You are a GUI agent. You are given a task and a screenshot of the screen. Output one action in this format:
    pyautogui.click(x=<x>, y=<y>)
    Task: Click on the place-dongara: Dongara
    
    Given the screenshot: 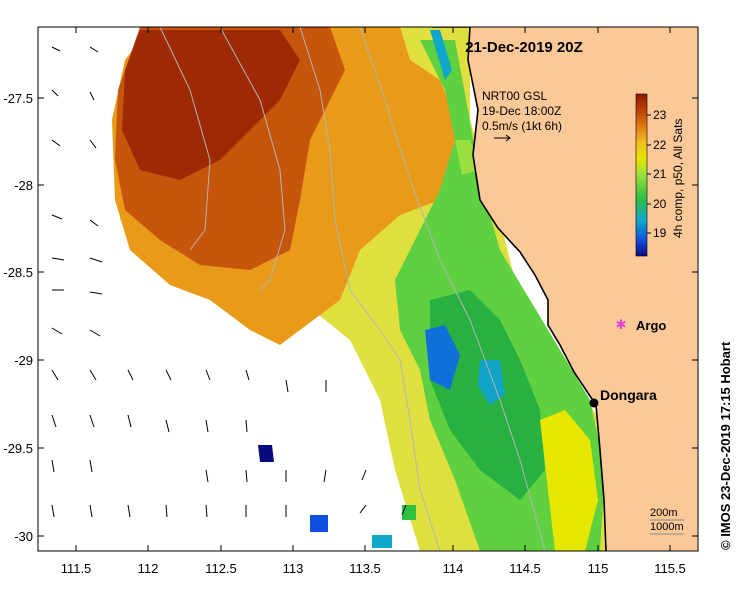 What is the action you would take?
    pyautogui.click(x=623, y=397)
    